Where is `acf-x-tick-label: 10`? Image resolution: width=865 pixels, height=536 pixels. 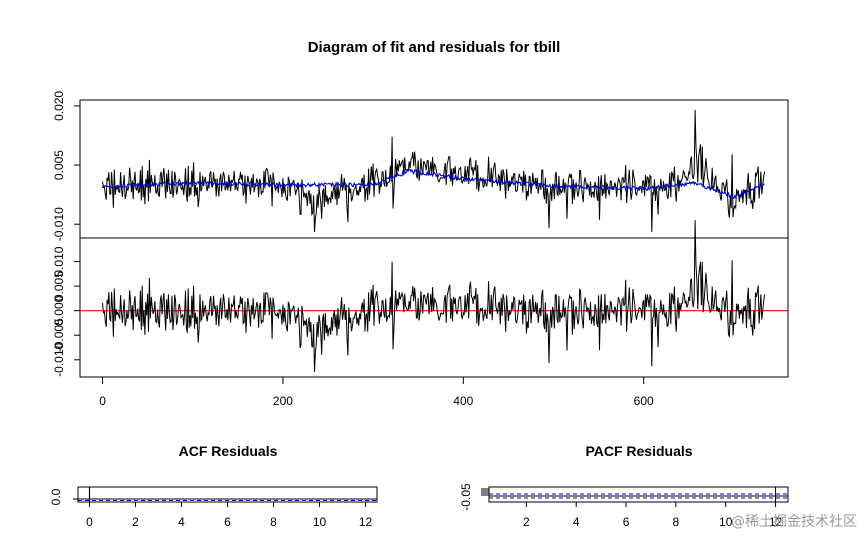
acf-x-tick-label: 10 is located at coordinates (320, 522).